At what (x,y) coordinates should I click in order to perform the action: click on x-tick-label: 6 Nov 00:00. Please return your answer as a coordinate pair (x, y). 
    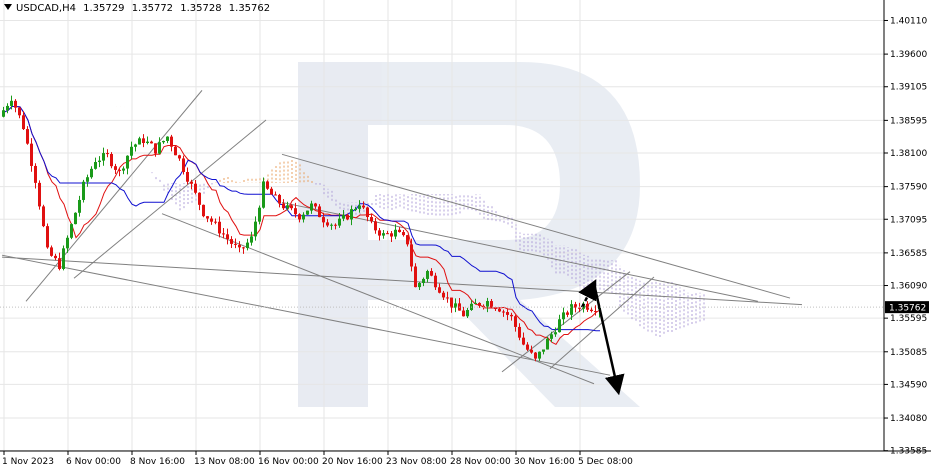
    Looking at the image, I should click on (93, 462).